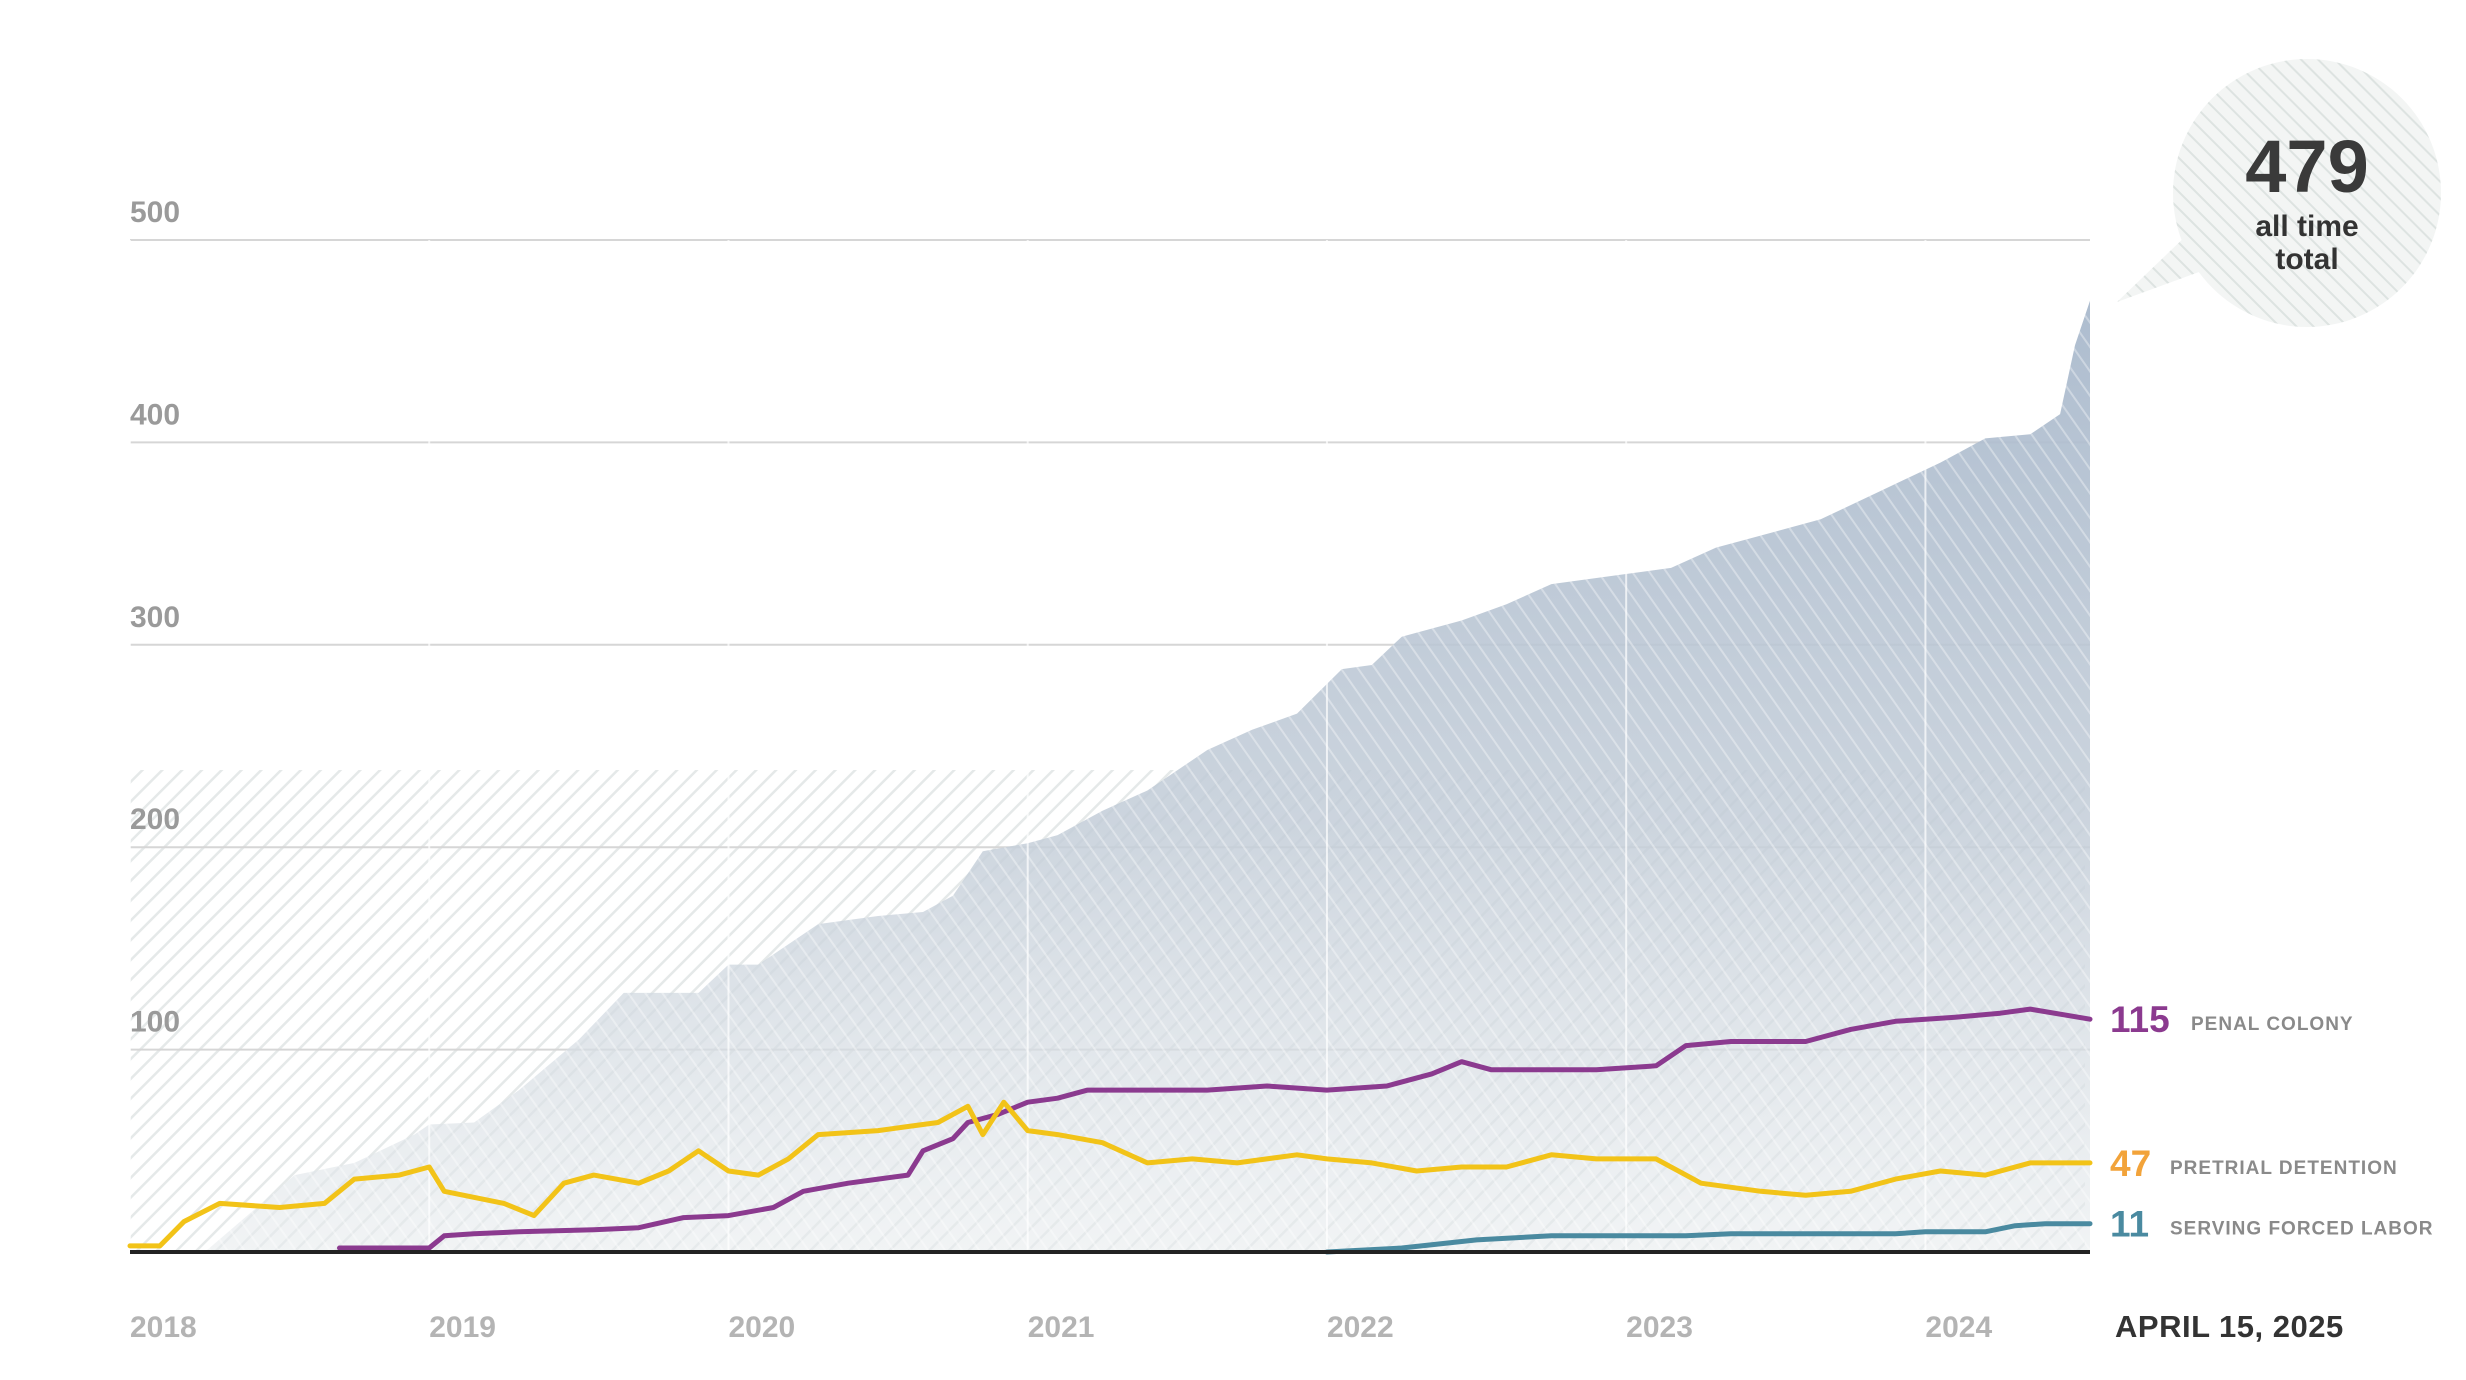 This screenshot has width=2466, height=1380. I want to click on y-tick-100: 100, so click(155, 1022).